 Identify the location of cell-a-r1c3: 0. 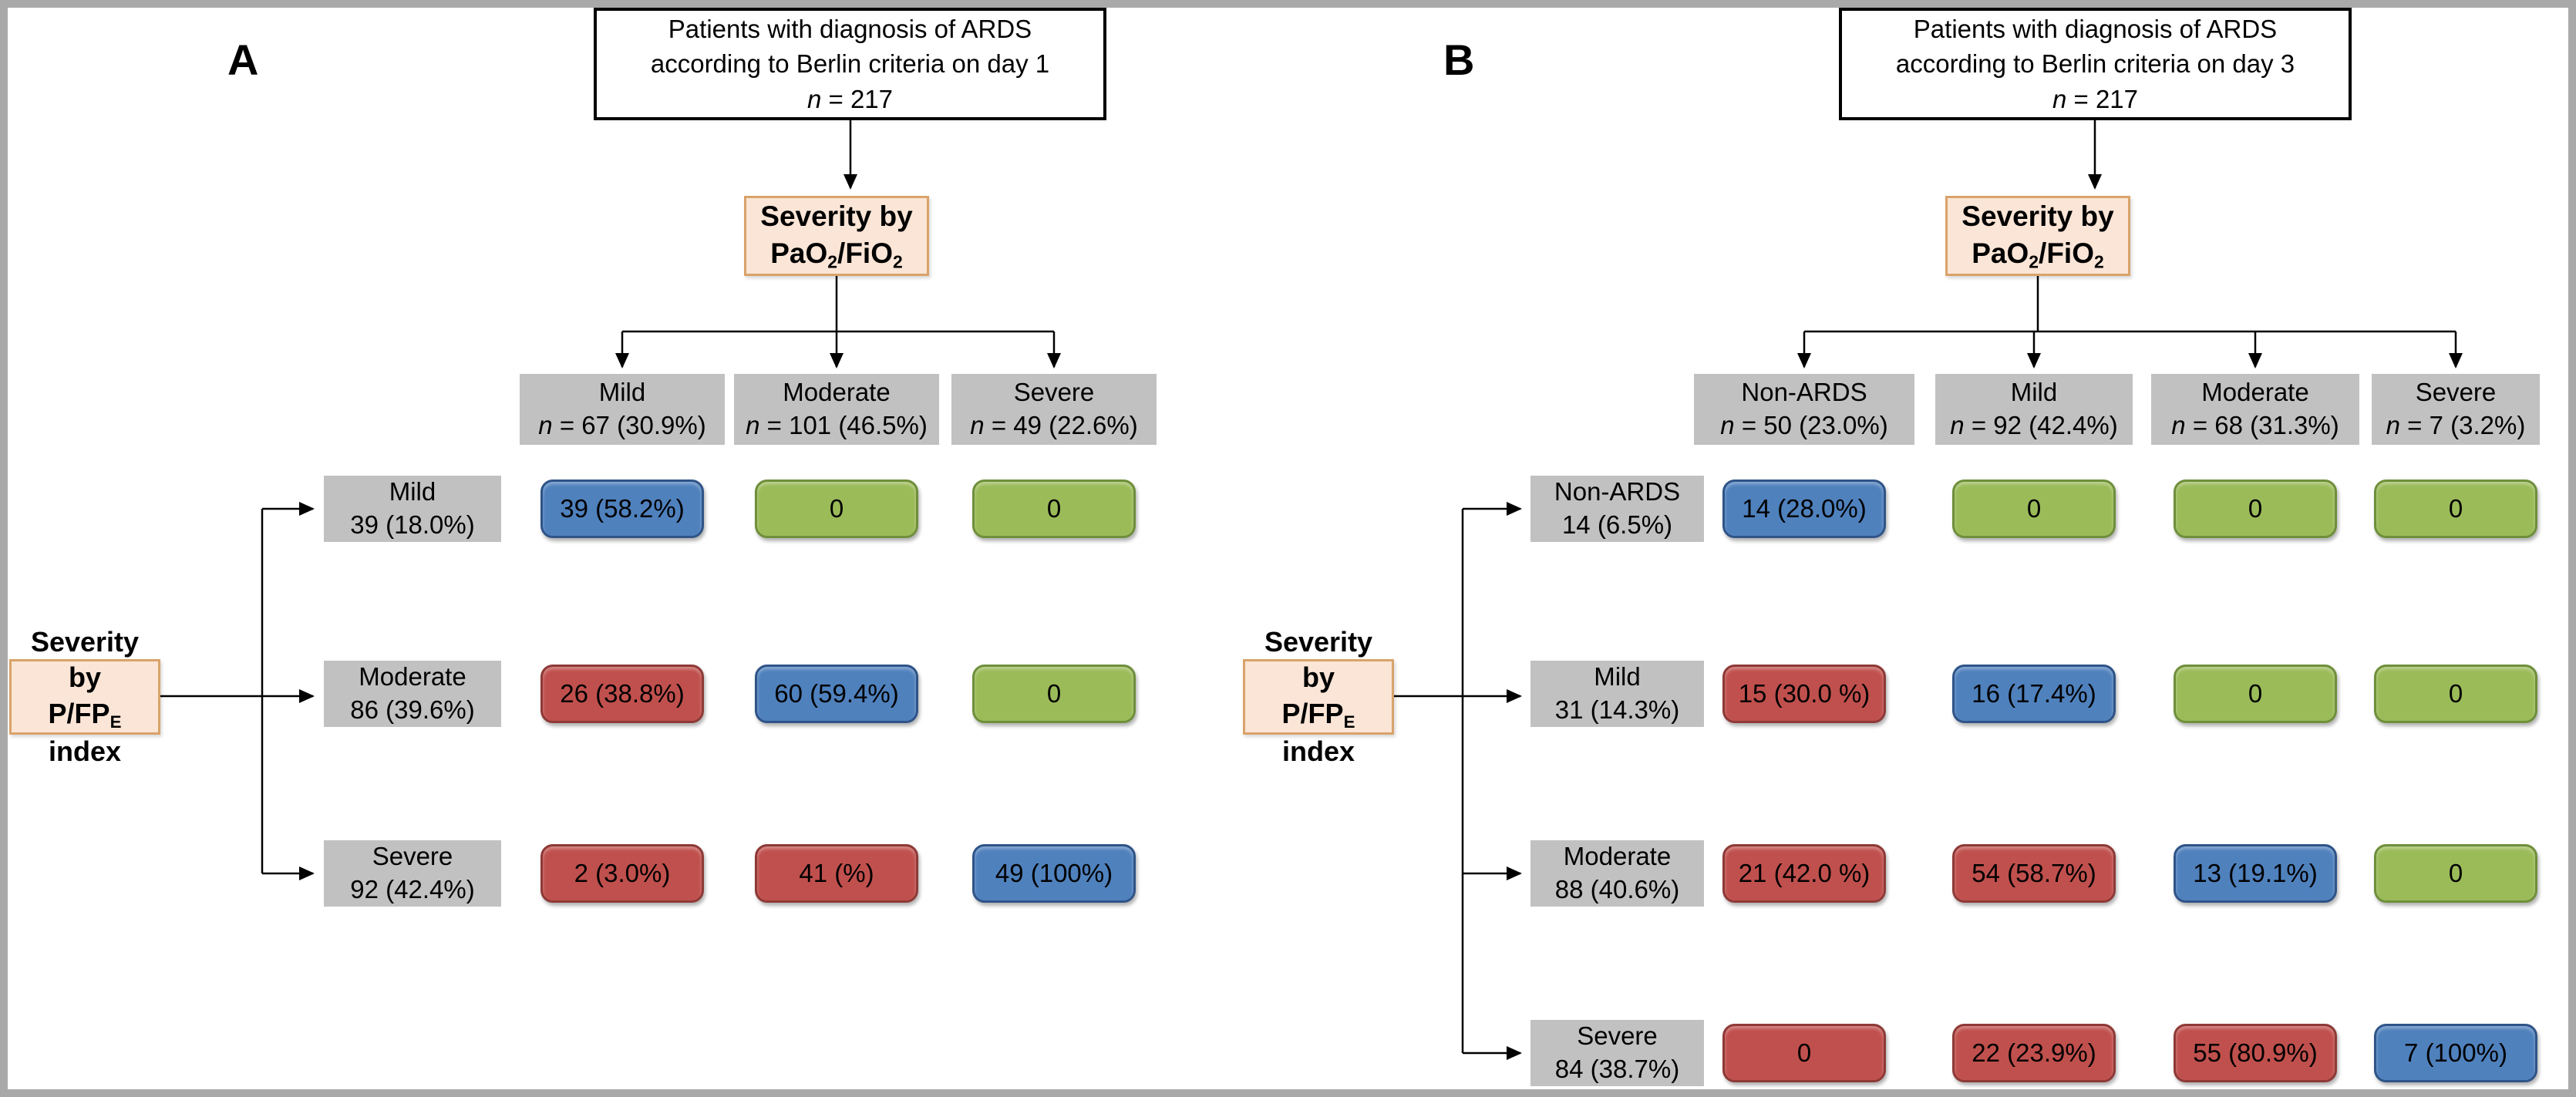
(1054, 509).